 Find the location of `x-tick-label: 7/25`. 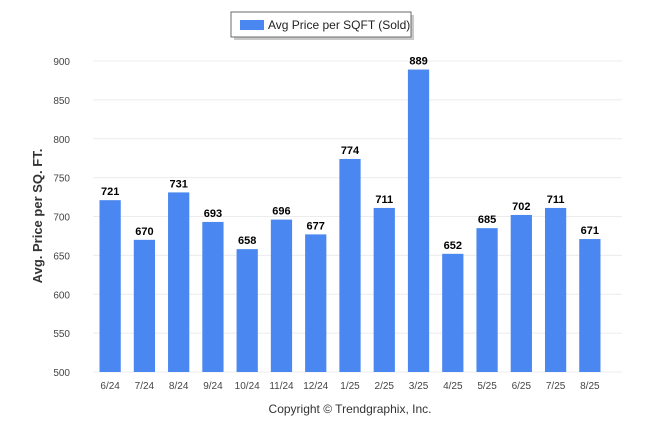

x-tick-label: 7/25 is located at coordinates (556, 386).